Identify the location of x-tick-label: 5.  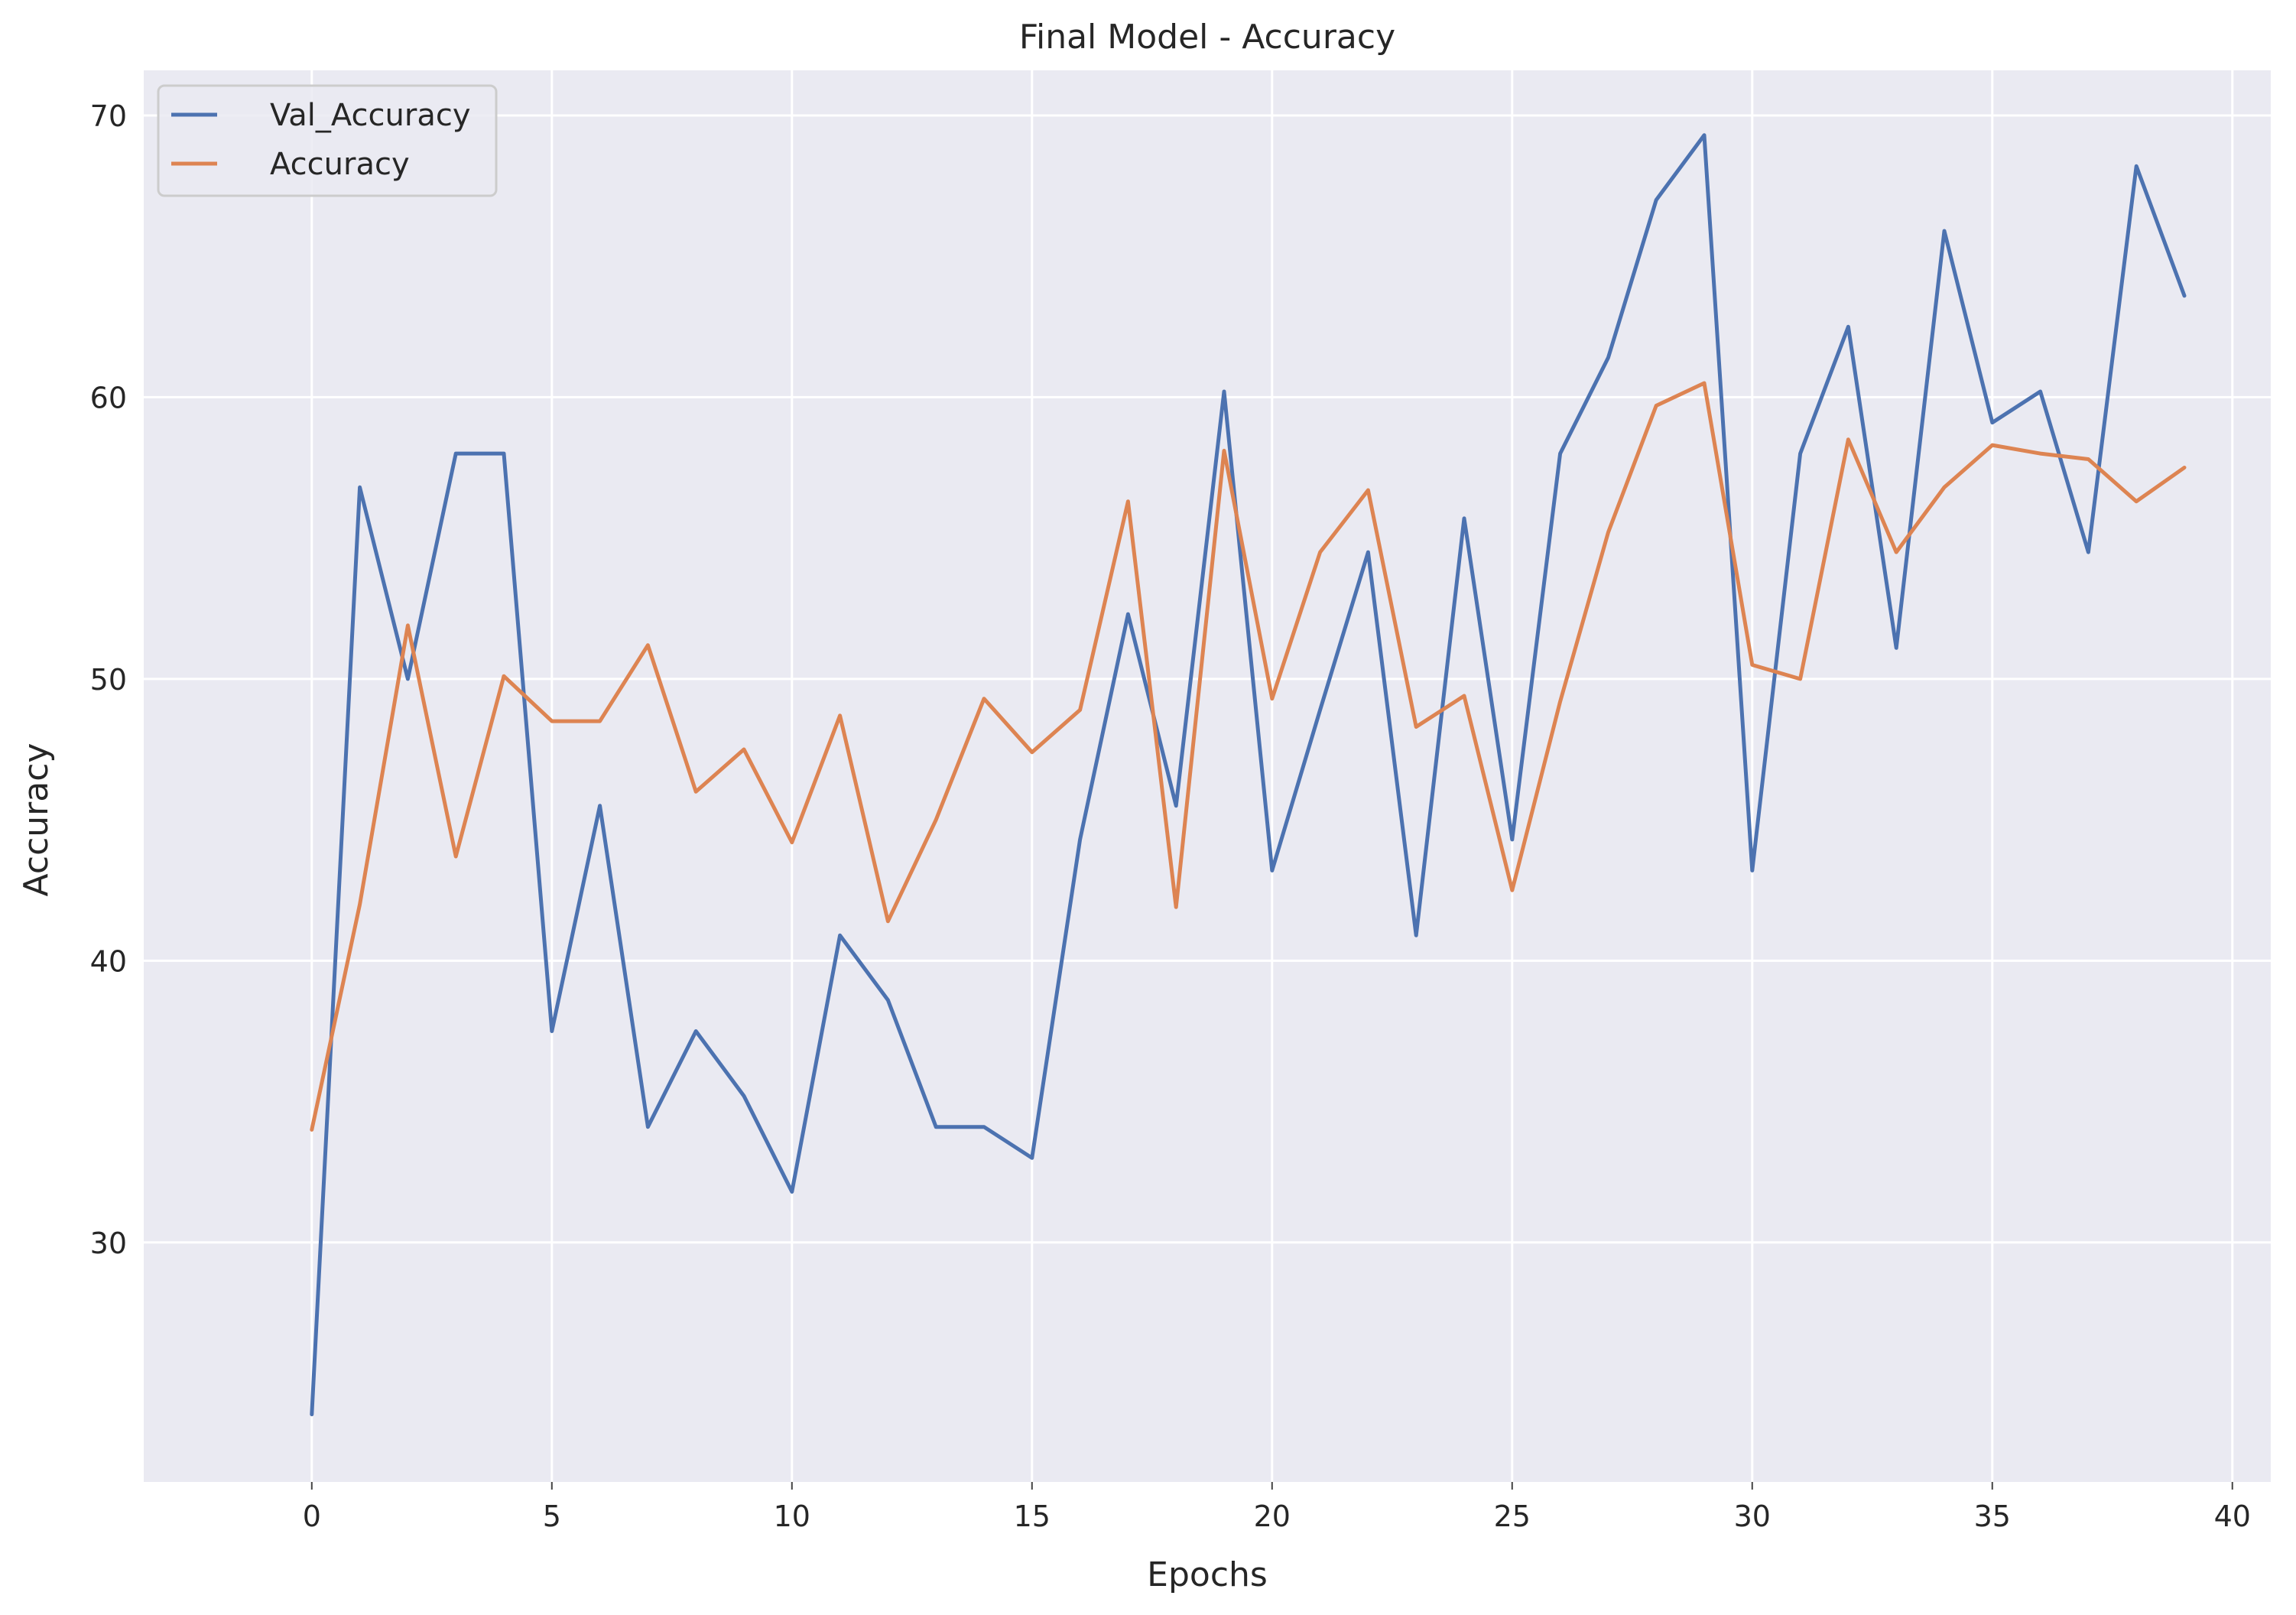
(552, 1516).